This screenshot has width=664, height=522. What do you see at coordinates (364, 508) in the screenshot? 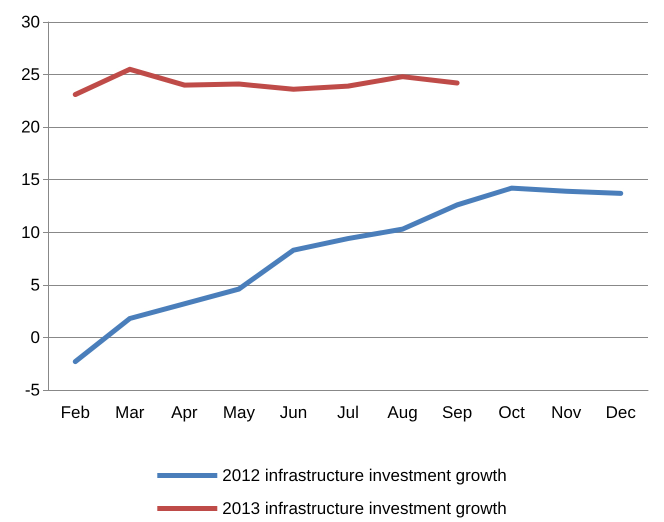
I see `legend-label: 2013 infrastructure investment growth` at bounding box center [364, 508].